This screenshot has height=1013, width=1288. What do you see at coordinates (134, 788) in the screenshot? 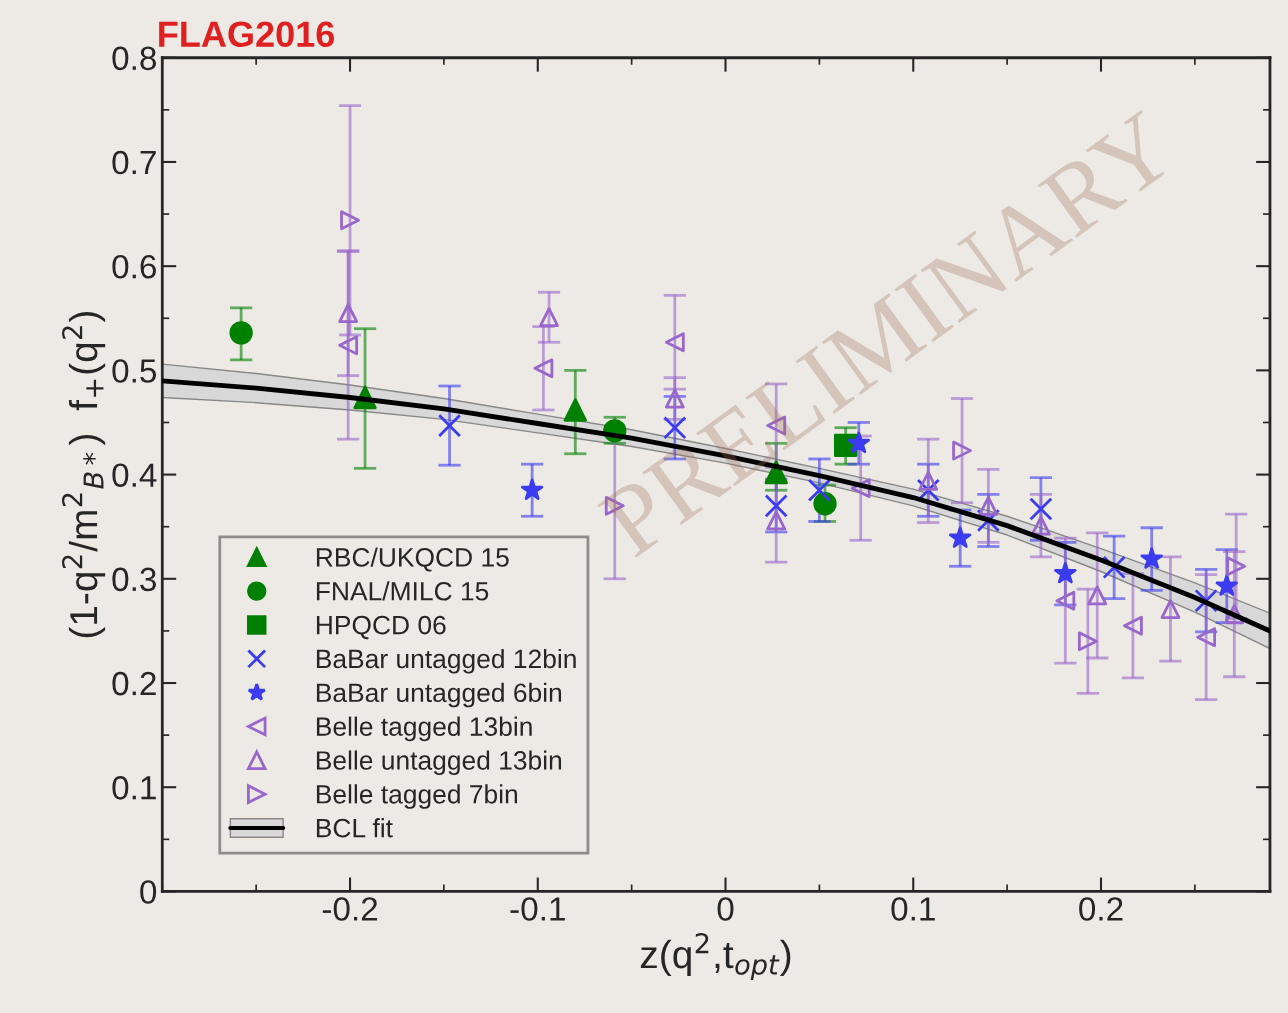
I see `y-tick-label: 0.1` at bounding box center [134, 788].